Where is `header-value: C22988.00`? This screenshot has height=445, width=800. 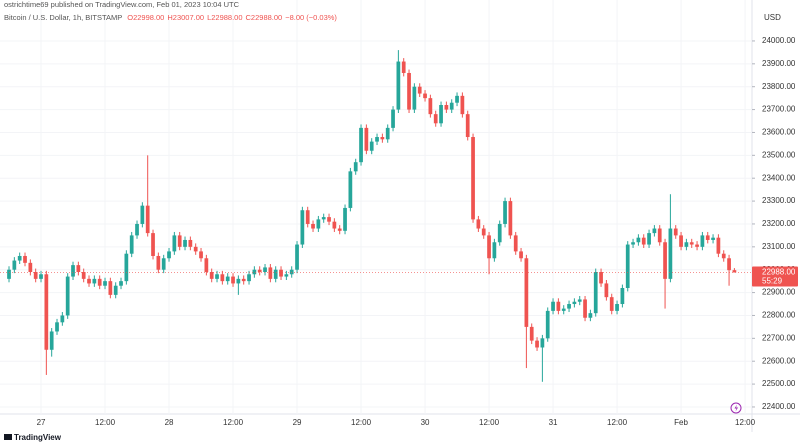 header-value: C22988.00 is located at coordinates (264, 17).